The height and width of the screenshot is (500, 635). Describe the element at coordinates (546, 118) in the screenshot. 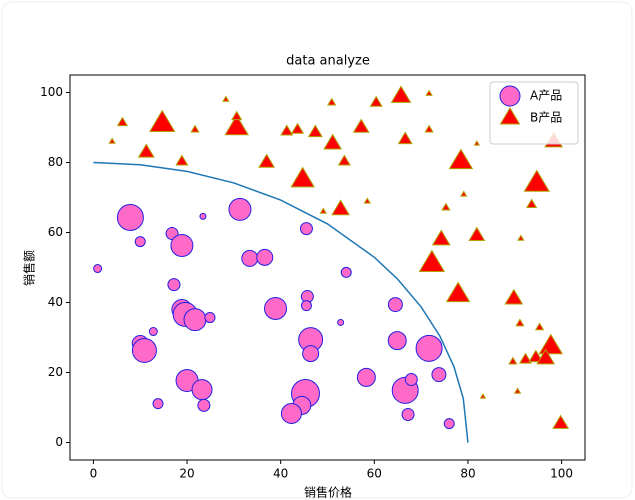

I see `legend-label: B产品` at that location.